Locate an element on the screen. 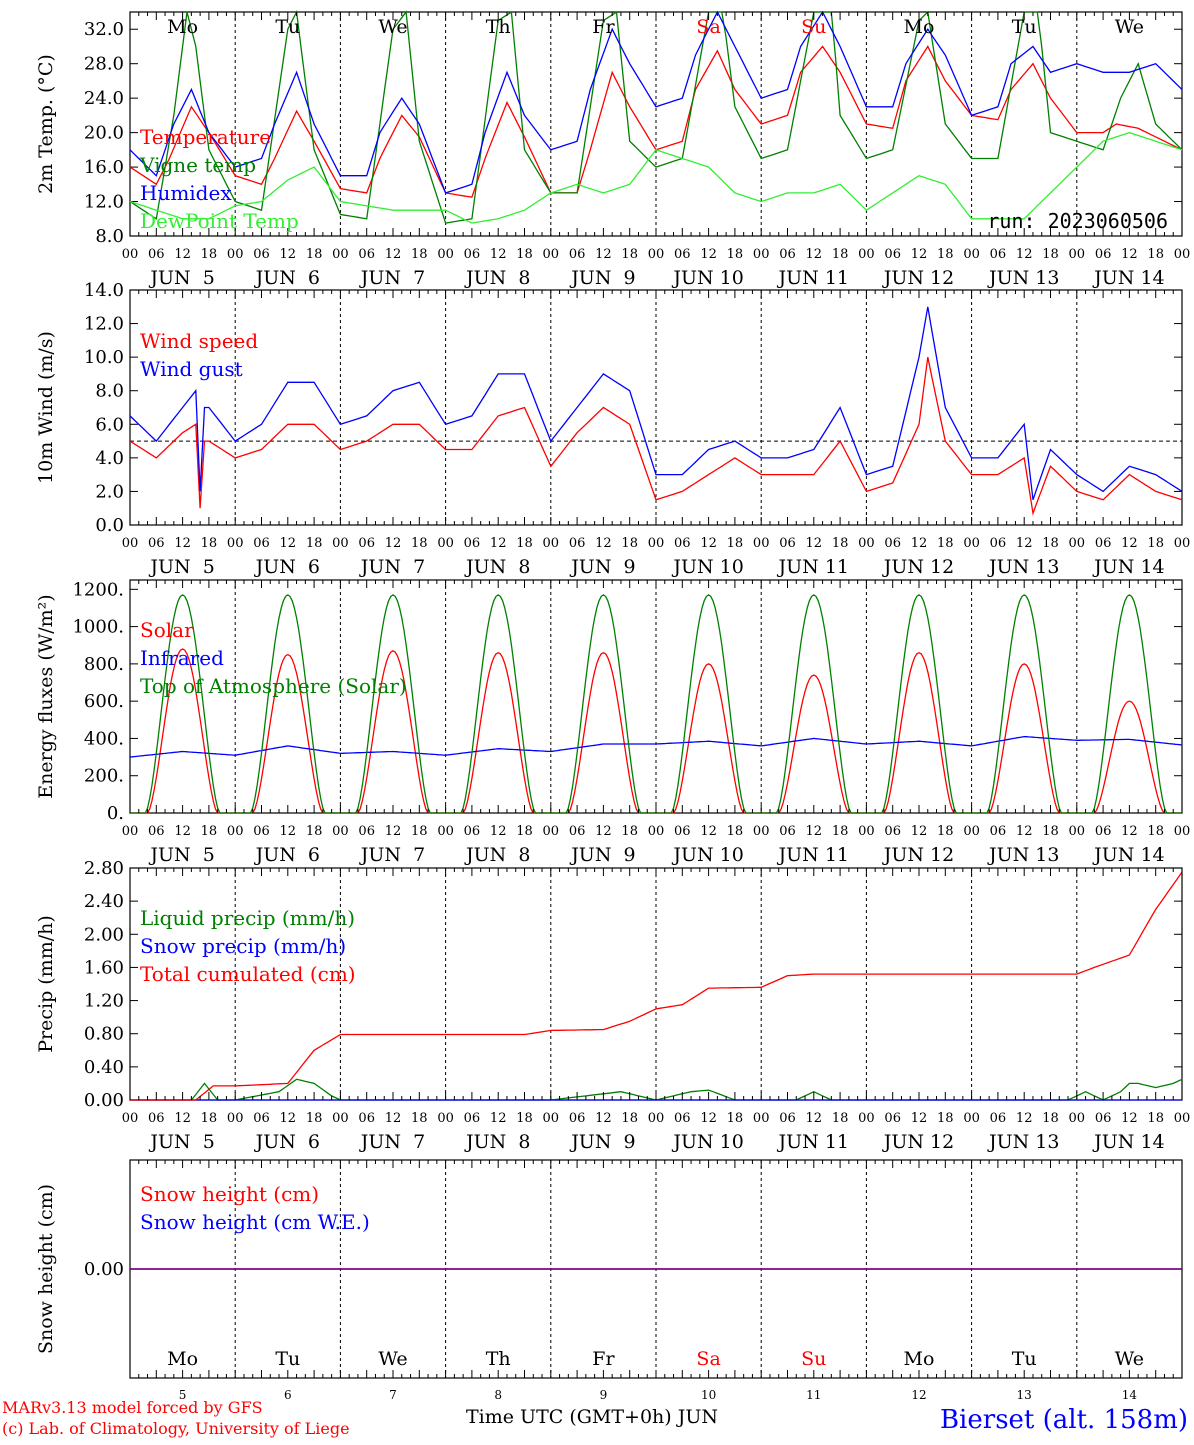 The image size is (1194, 1445). wind-legend-entry: Wind speed is located at coordinates (199, 341).